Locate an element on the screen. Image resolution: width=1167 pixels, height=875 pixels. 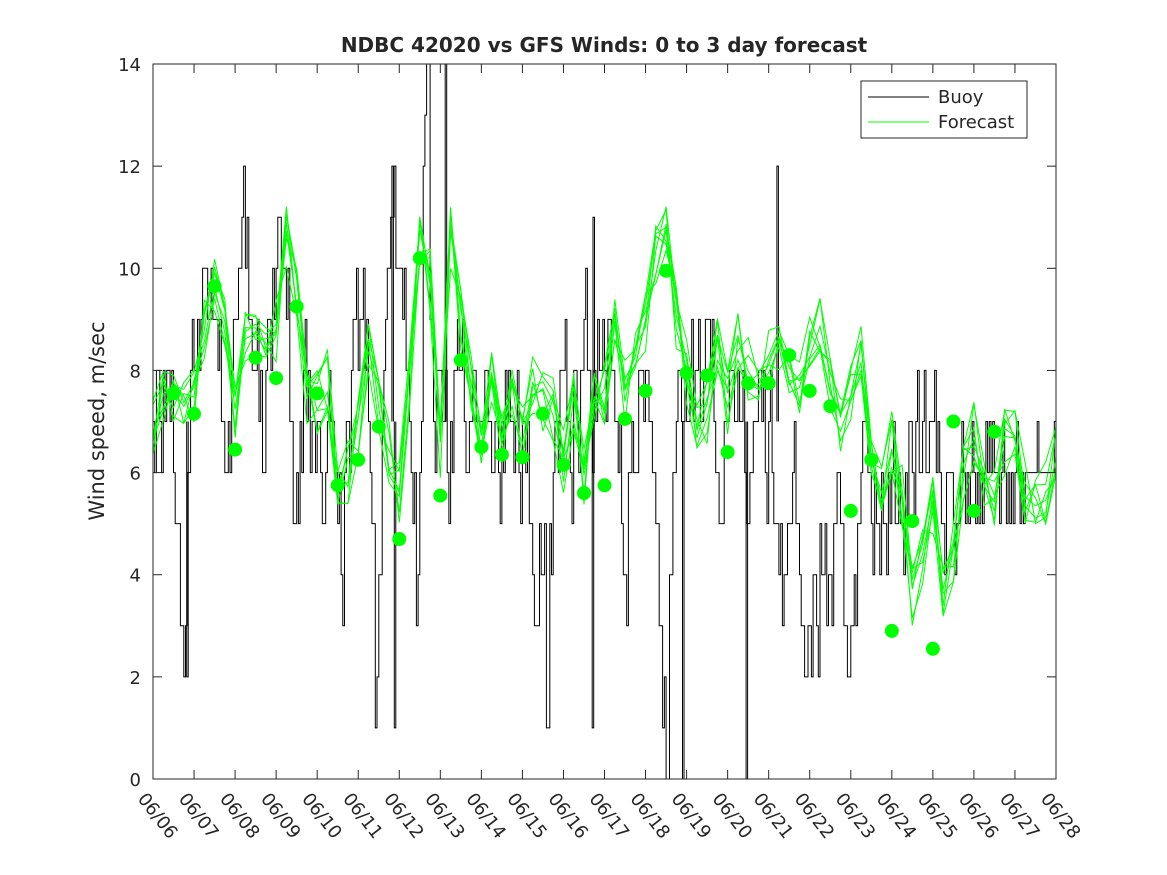
y-tick-label-7: 14 is located at coordinates (129, 65).